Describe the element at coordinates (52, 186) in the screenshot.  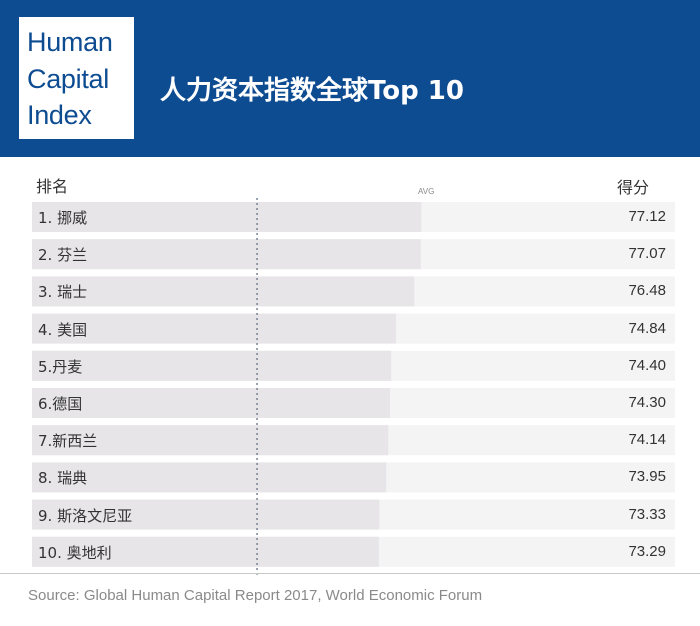
I see `rank-column-header: 排名` at that location.